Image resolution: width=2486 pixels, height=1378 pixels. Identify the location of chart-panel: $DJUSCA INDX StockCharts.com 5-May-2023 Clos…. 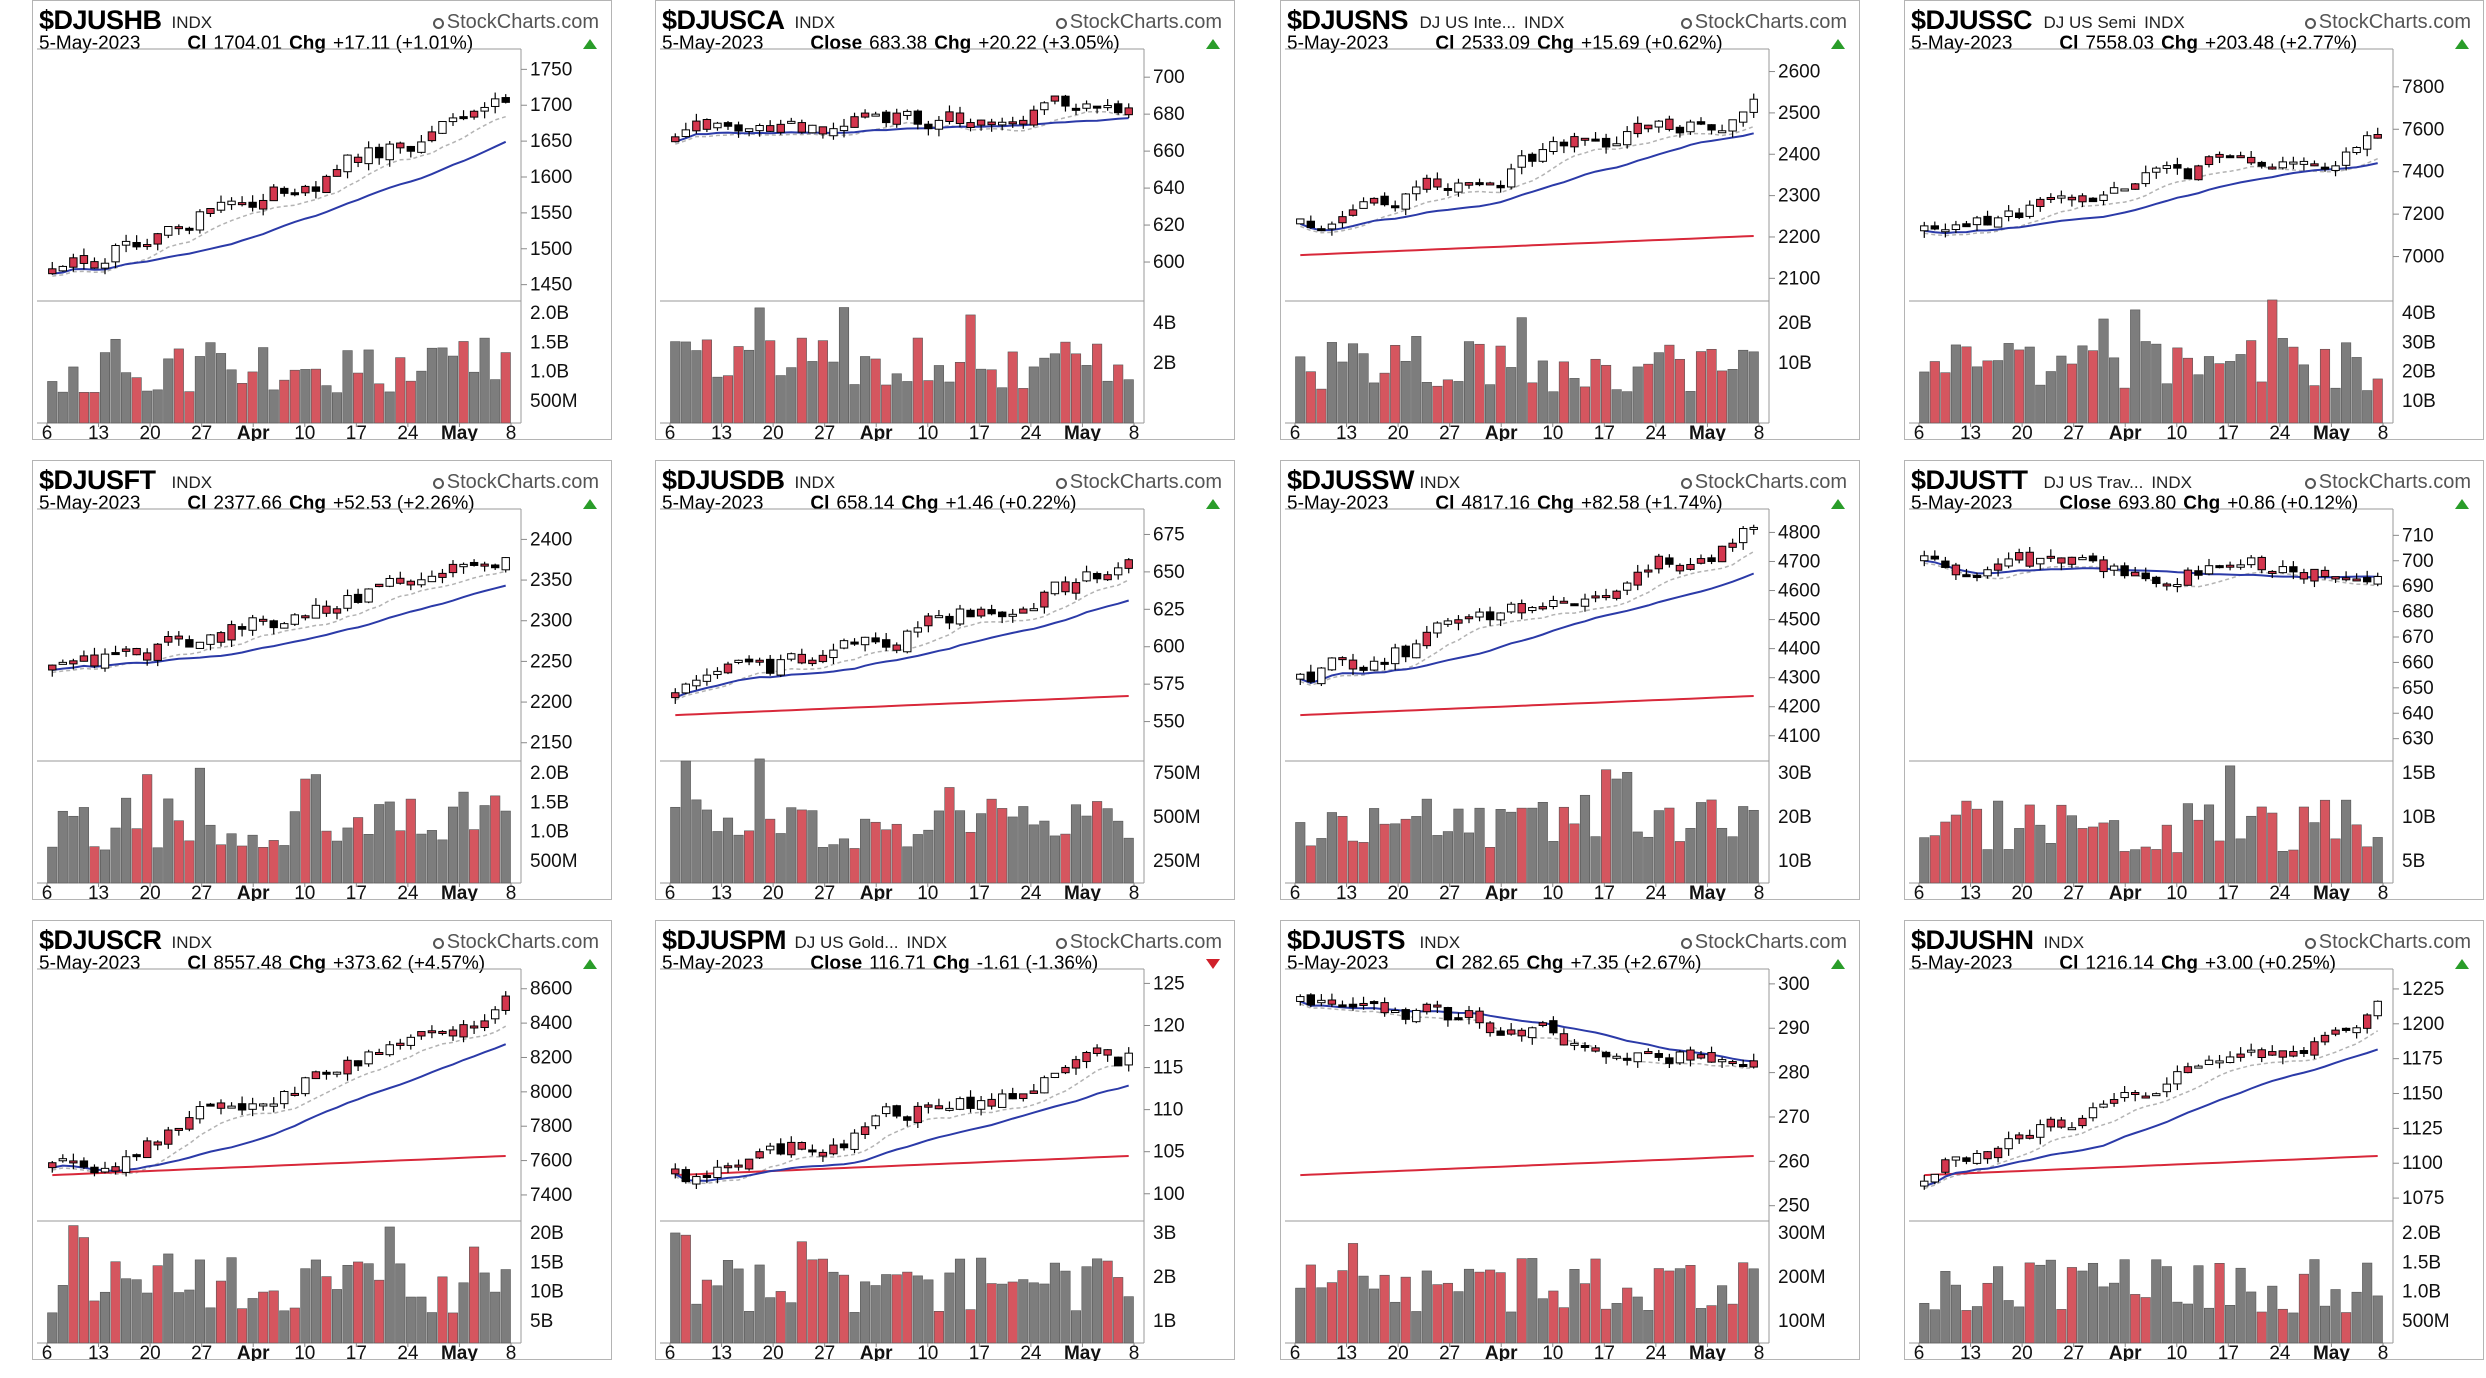
(945, 220).